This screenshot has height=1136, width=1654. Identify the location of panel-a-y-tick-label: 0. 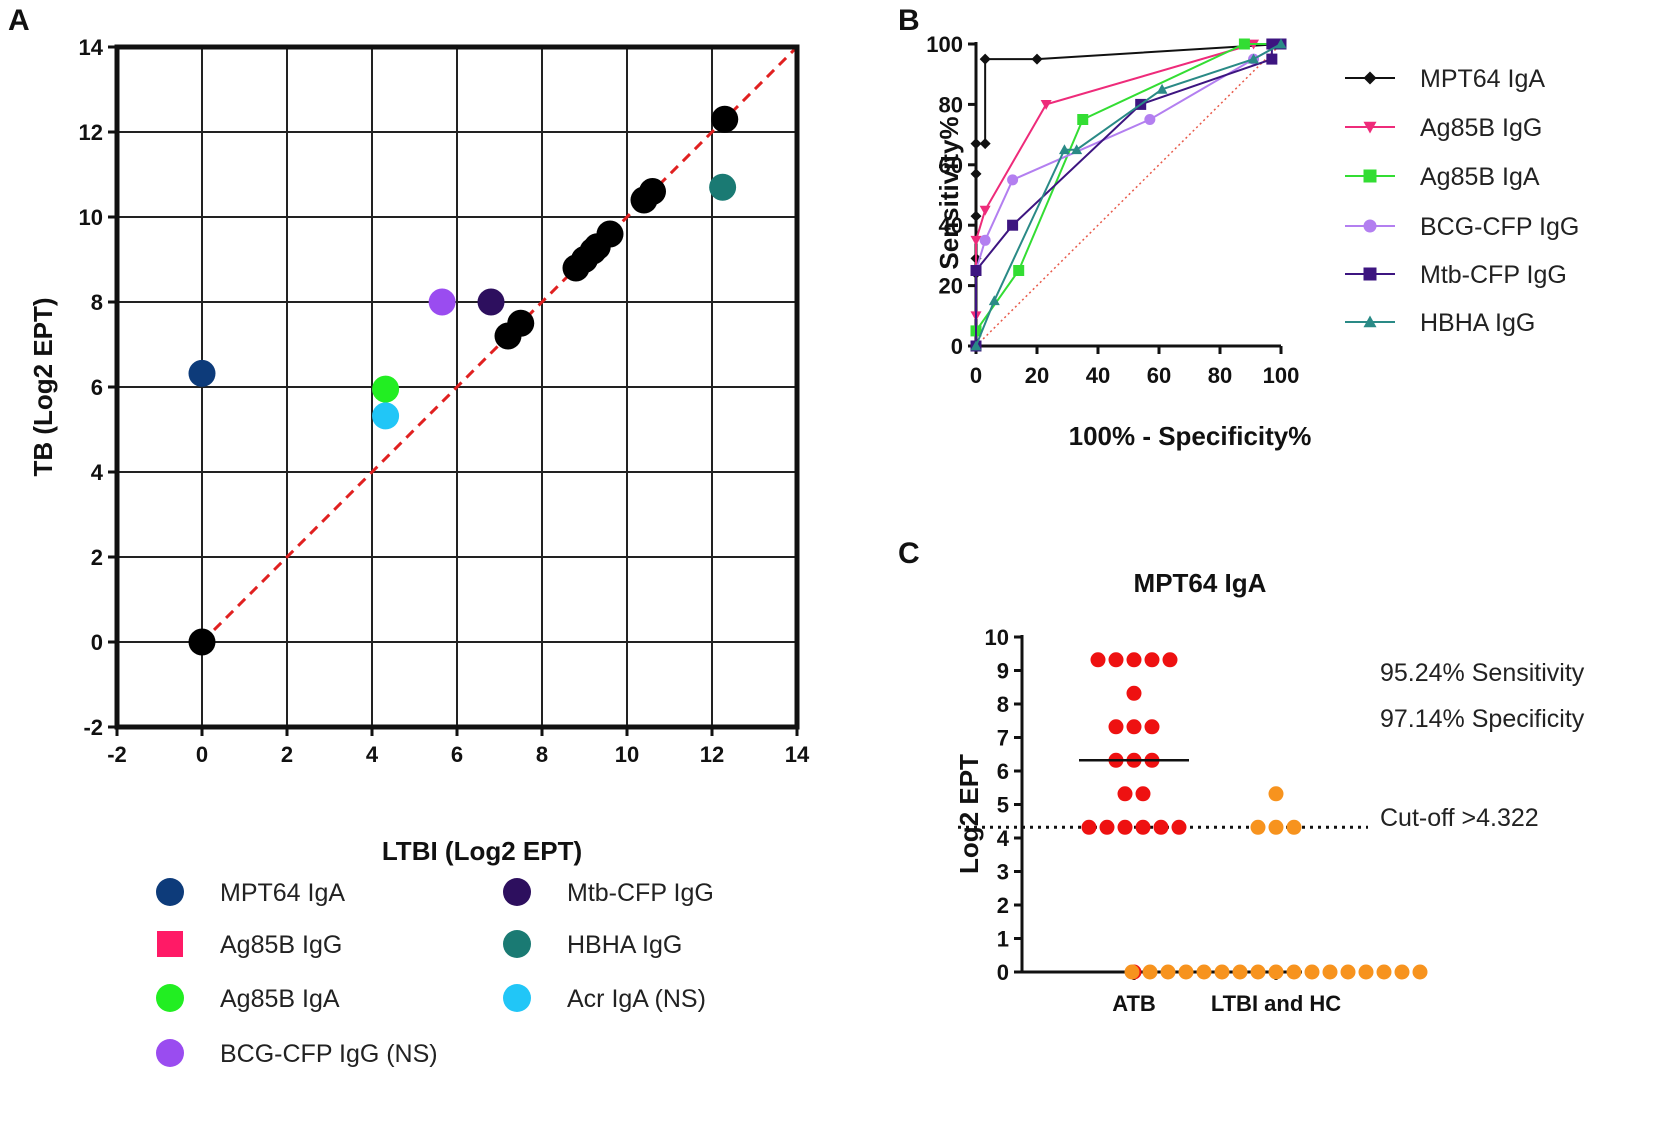
(97, 642).